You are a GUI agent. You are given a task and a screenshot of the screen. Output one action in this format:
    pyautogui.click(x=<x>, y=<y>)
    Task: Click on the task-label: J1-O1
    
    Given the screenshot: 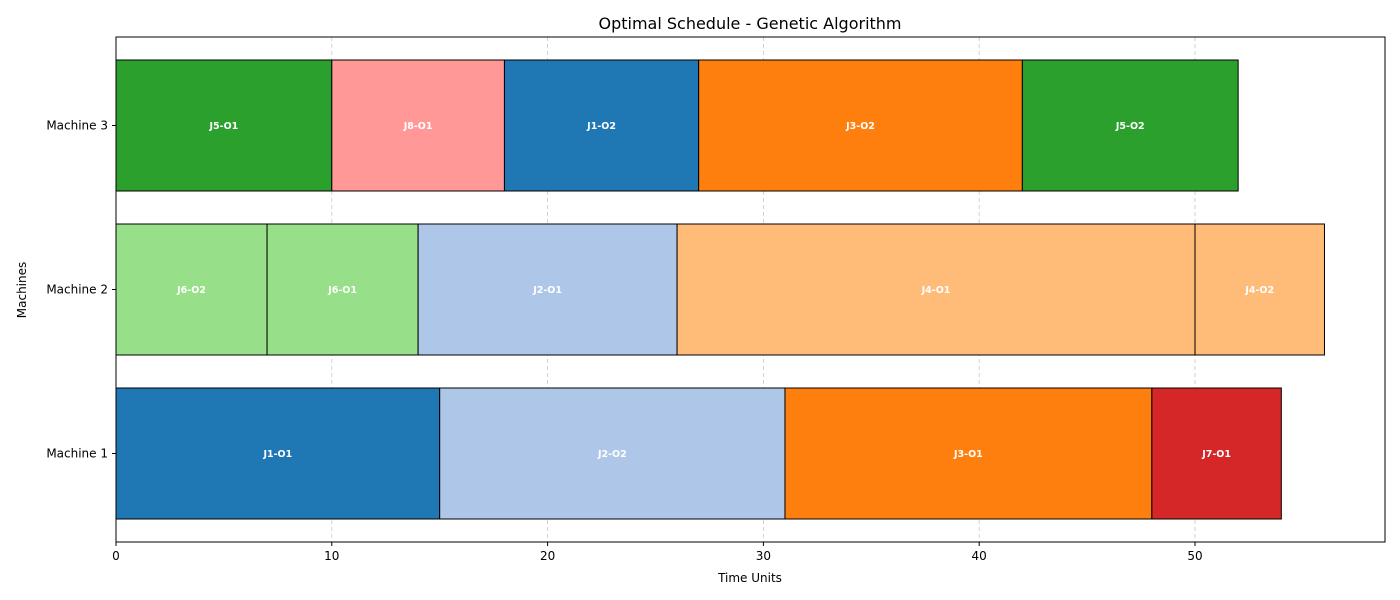 What is the action you would take?
    pyautogui.click(x=277, y=454)
    